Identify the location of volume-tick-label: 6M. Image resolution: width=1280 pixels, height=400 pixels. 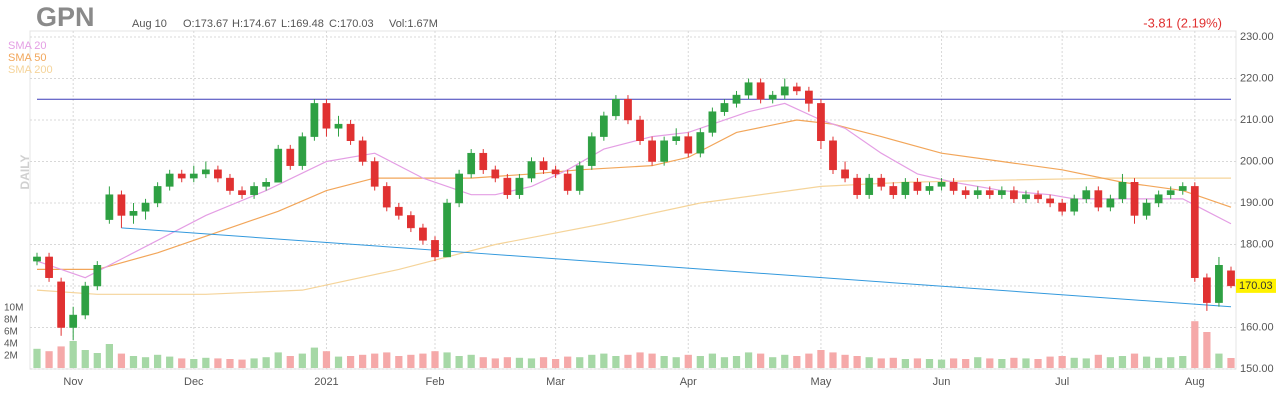
(11, 332).